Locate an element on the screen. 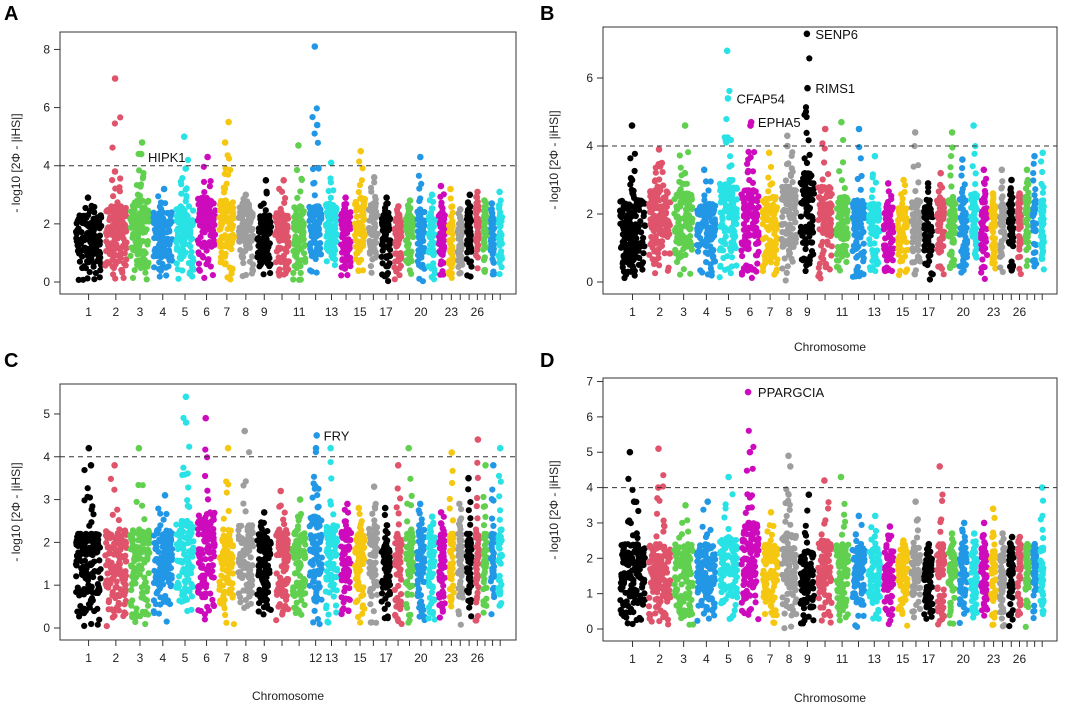 The height and width of the screenshot is (709, 1065). x-tick-label: 9 is located at coordinates (807, 312).